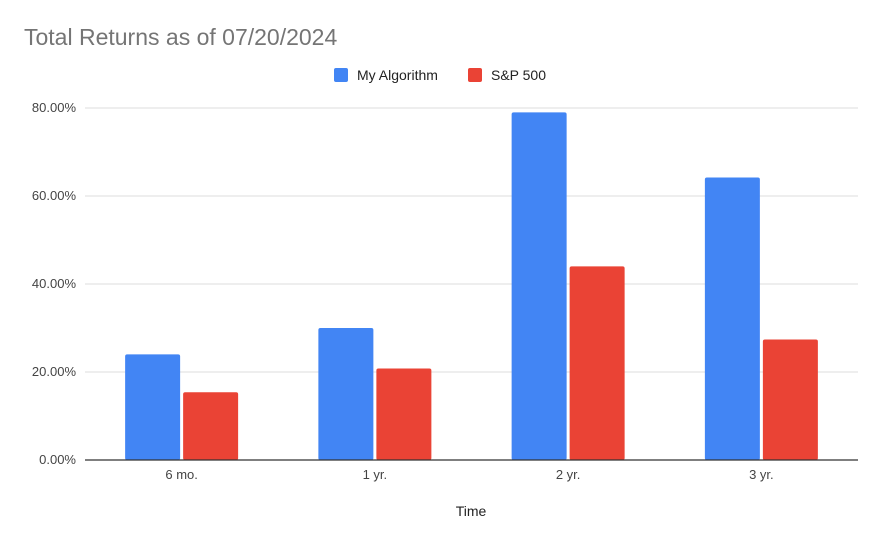 Image resolution: width=884 pixels, height=541 pixels. What do you see at coordinates (54, 195) in the screenshot?
I see `y-tick-label: 60.00%` at bounding box center [54, 195].